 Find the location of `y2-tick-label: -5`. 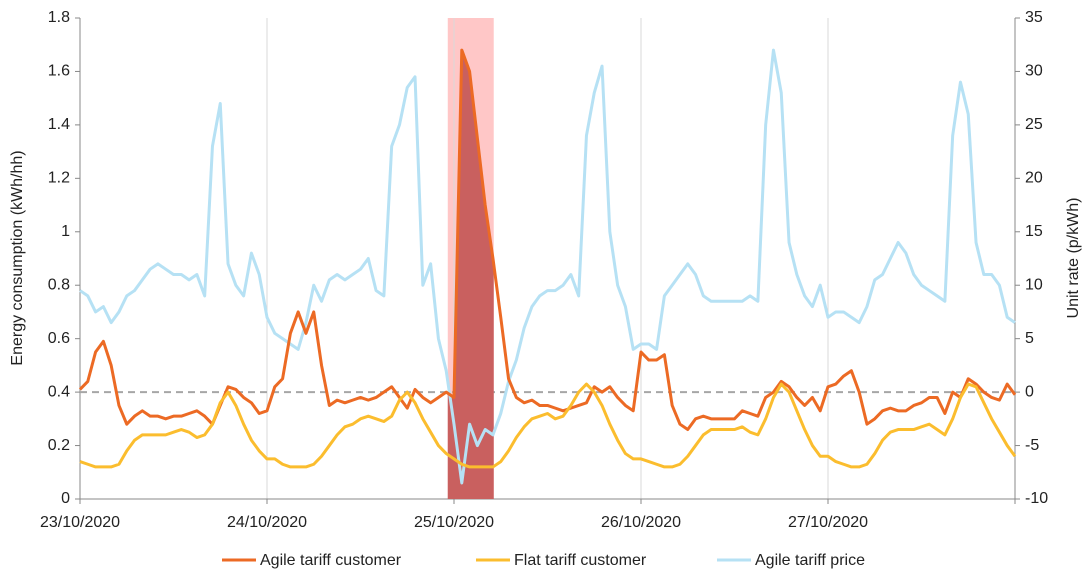

y2-tick-label: -5 is located at coordinates (1032, 445).